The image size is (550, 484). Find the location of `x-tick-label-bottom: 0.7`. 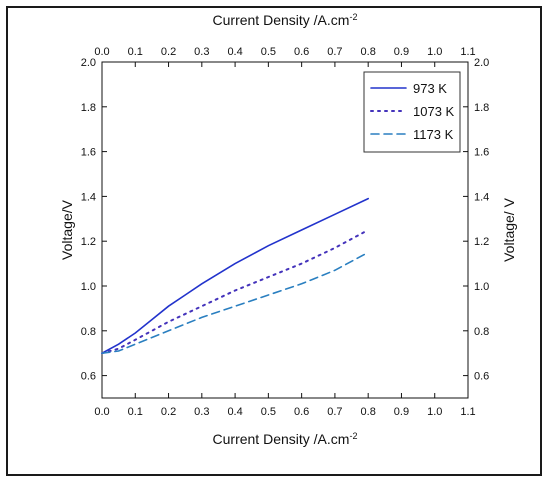

x-tick-label-bottom: 0.7 is located at coordinates (334, 412).